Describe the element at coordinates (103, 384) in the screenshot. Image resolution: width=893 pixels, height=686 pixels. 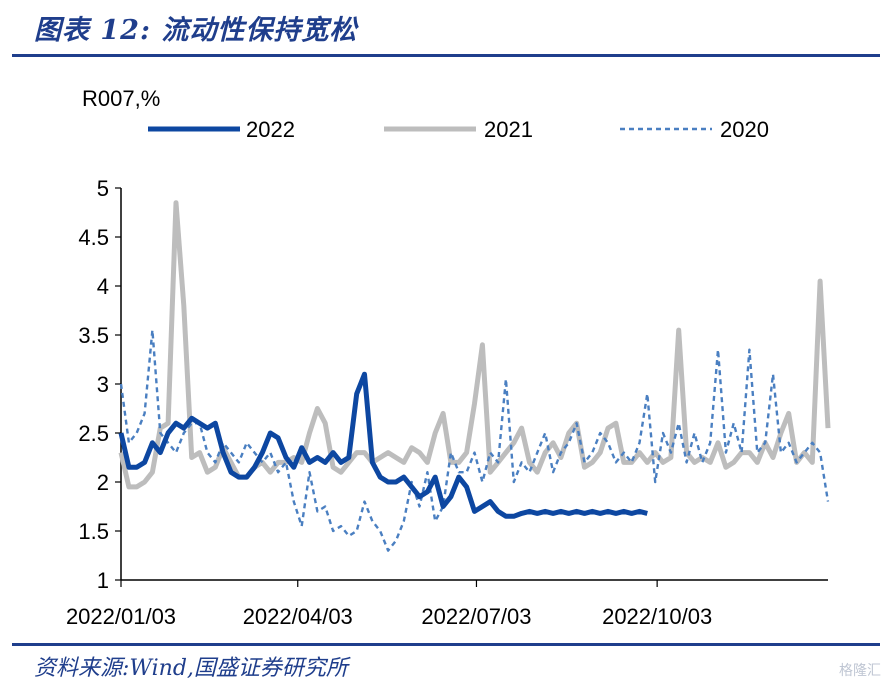
I see `y-tick-label: 3` at that location.